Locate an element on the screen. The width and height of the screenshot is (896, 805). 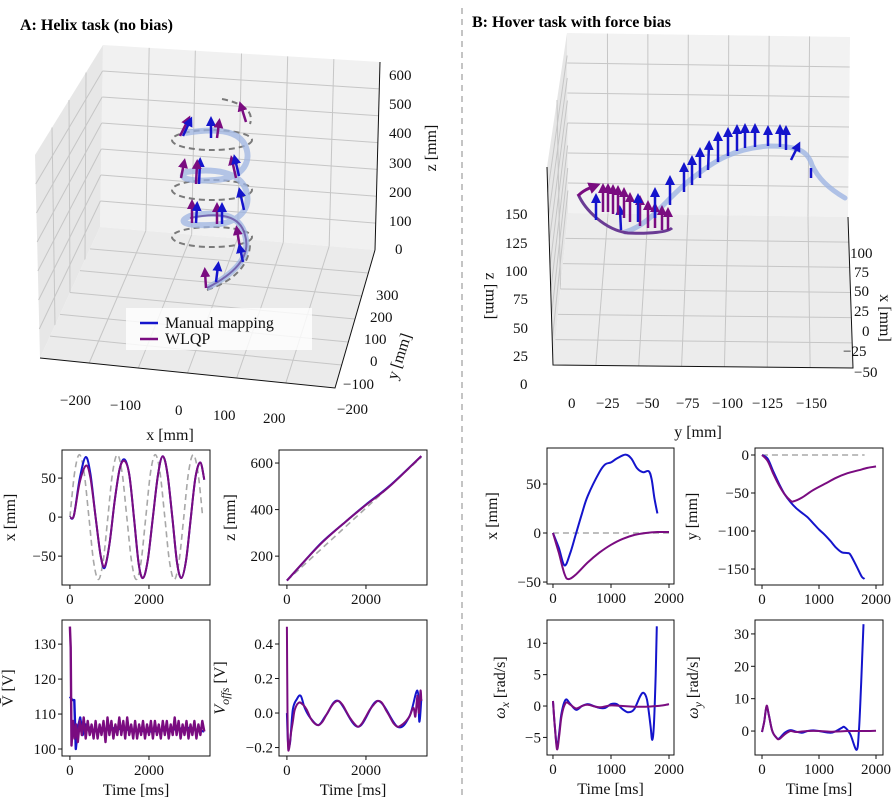
hover-trajectory-manual is located at coordinates (735, 189).